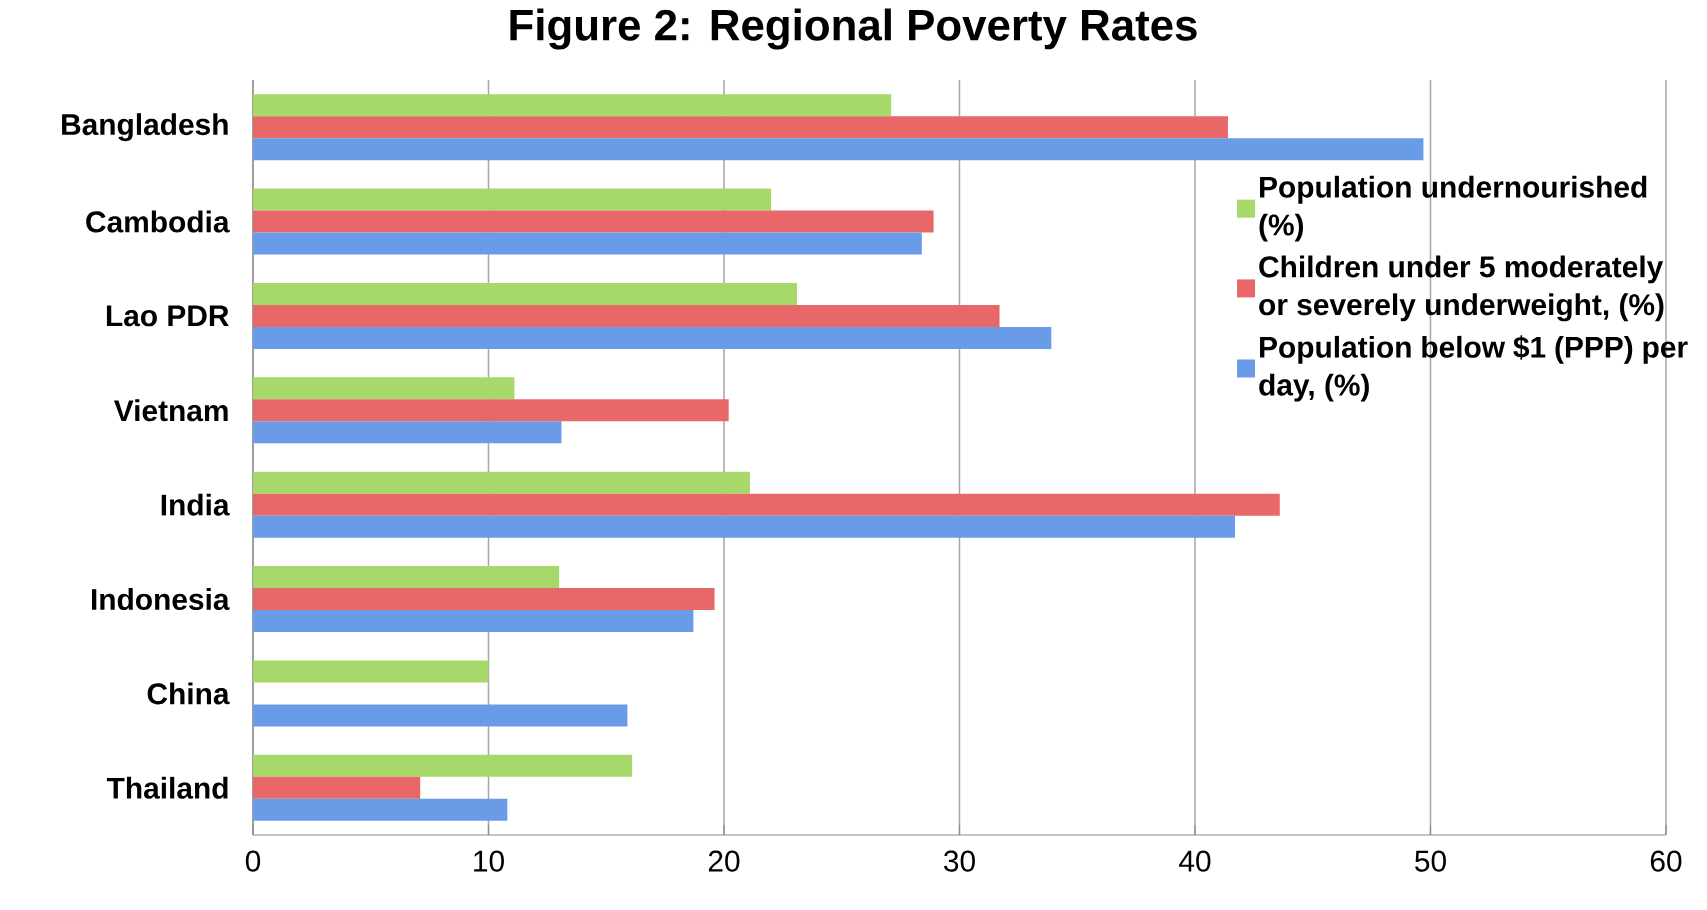 The image size is (1707, 910). What do you see at coordinates (167, 787) in the screenshot?
I see `y-tick-label: Thailand` at bounding box center [167, 787].